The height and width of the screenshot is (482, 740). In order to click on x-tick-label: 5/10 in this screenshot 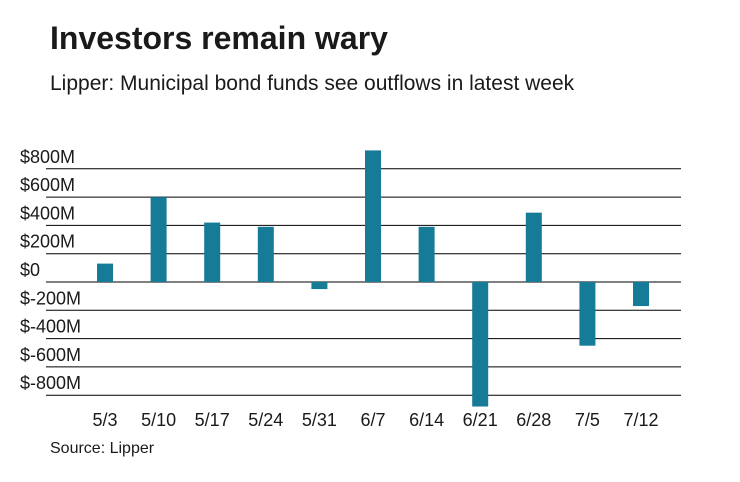, I will do `click(158, 420)`.